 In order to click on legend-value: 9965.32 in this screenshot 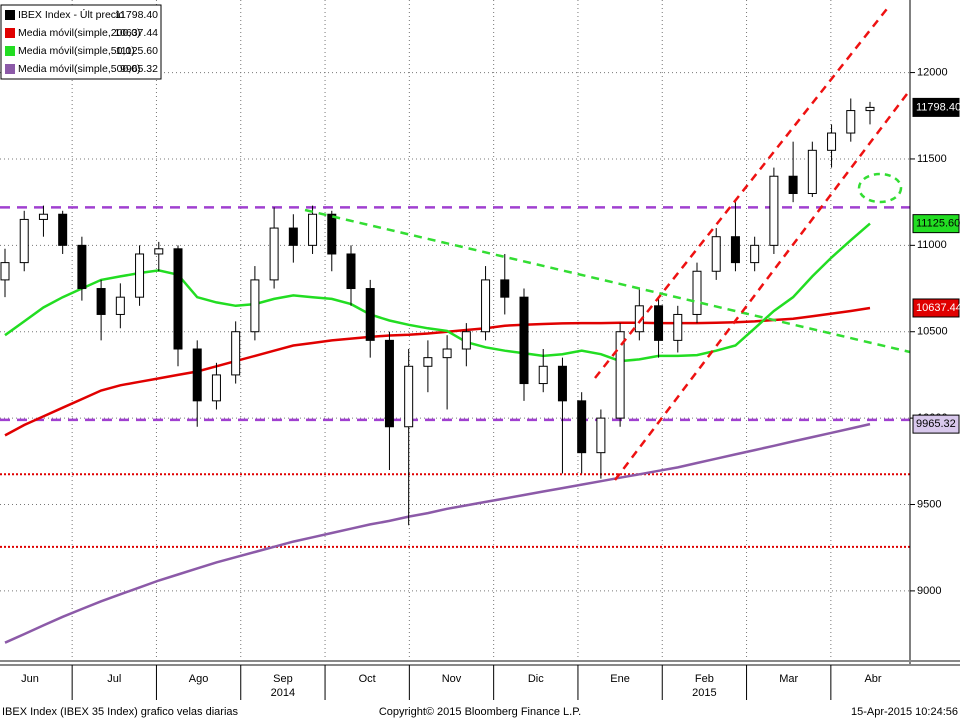, I will do `click(139, 69)`.